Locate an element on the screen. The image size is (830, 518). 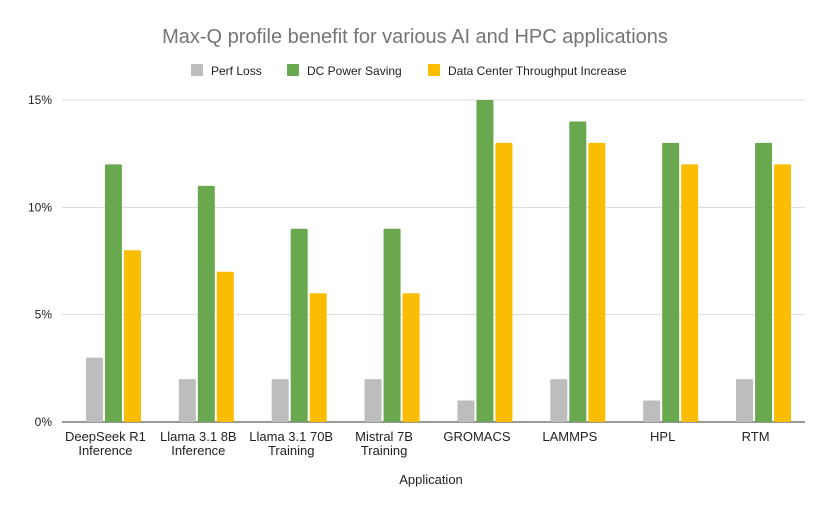
legend-label: Data Center Throughput Increase is located at coordinates (537, 71).